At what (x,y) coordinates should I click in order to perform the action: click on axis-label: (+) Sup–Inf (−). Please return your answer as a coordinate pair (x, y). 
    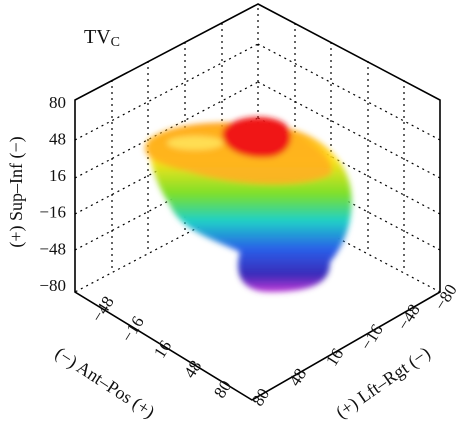
    Looking at the image, I should click on (16, 191).